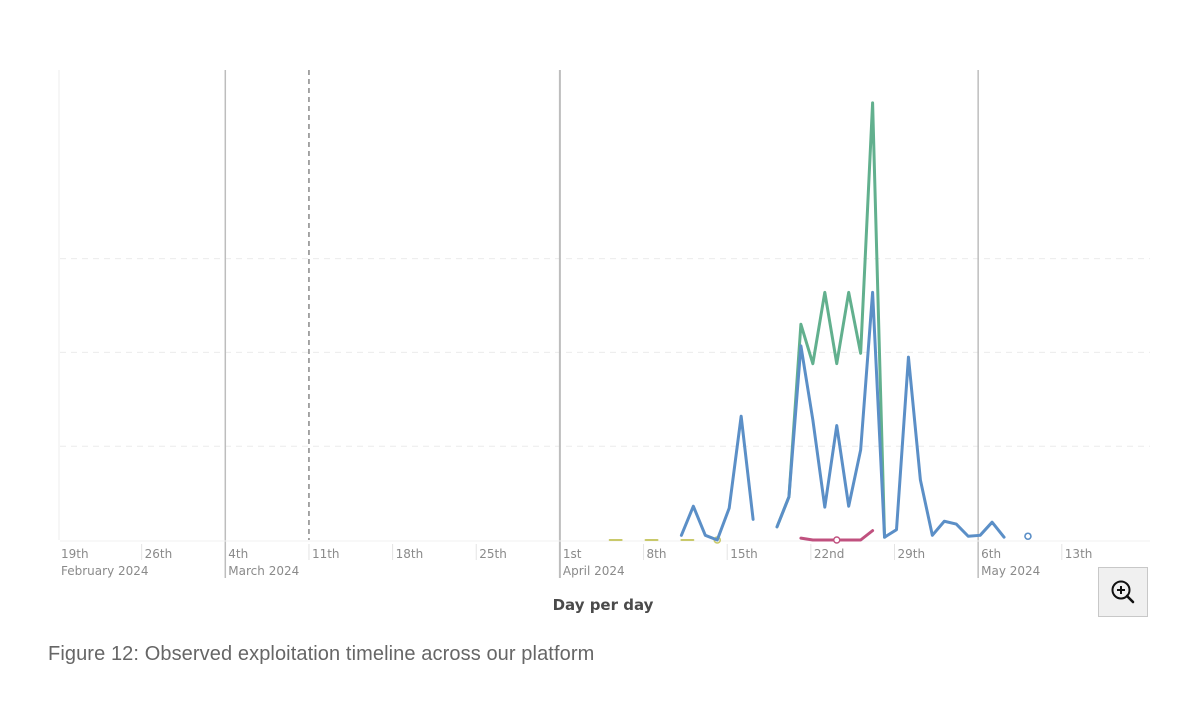 The image size is (1200, 721). I want to click on x-tick-label: 4th, so click(238, 554).